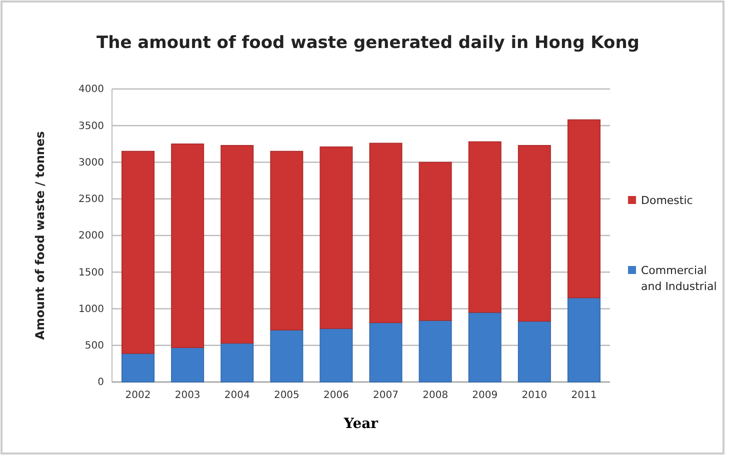 This screenshot has height=467, width=736. Describe the element at coordinates (91, 126) in the screenshot. I see `y-tick-label: 3500` at that location.